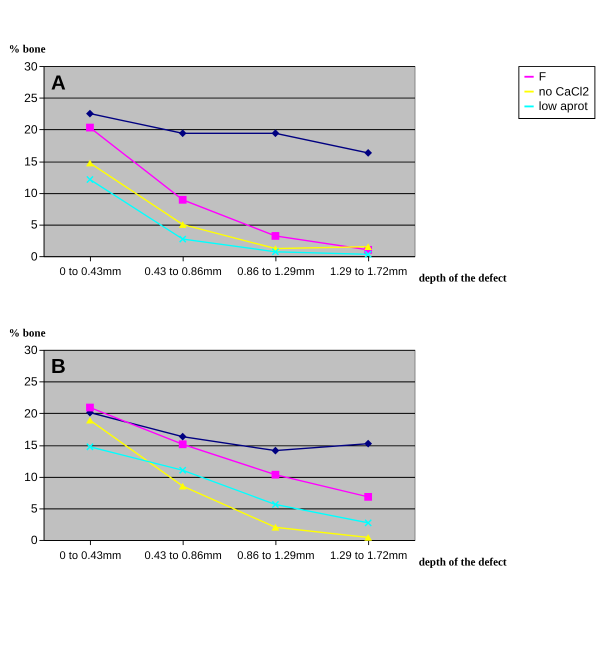 Image resolution: width=600 pixels, height=655 pixels. Describe the element at coordinates (563, 106) in the screenshot. I see `legend-label: low aprot` at that location.